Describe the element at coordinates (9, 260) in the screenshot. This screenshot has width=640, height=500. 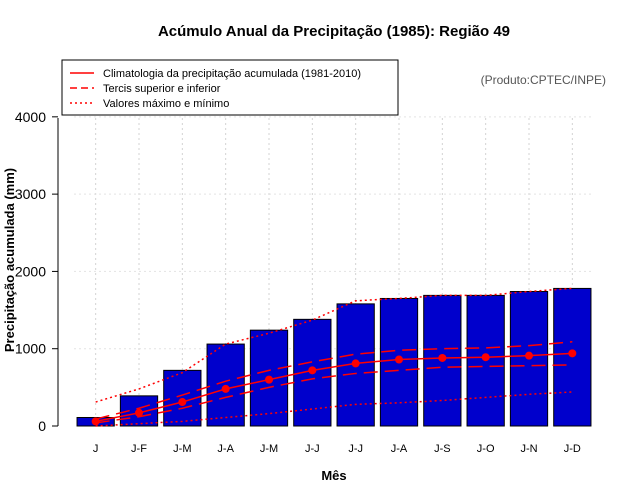
I see `y-axis-label: Precipitação acumulada (mm)` at that location.